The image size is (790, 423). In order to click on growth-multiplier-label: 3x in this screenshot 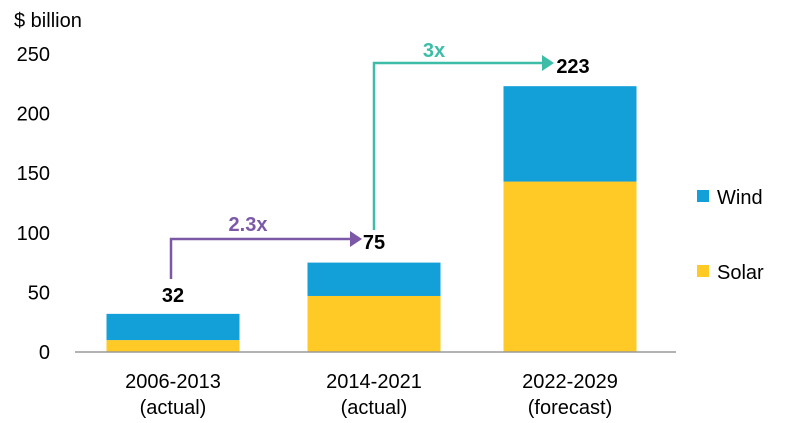, I will do `click(434, 51)`.